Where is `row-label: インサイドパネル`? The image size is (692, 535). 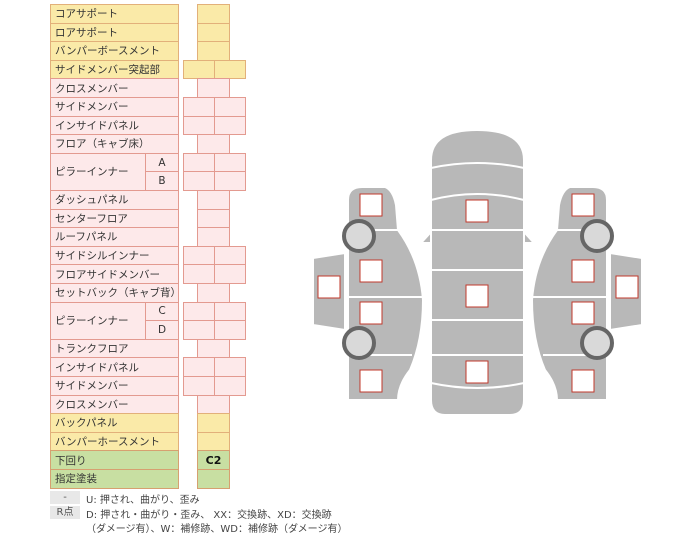 row-label: インサイドパネル is located at coordinates (114, 125).